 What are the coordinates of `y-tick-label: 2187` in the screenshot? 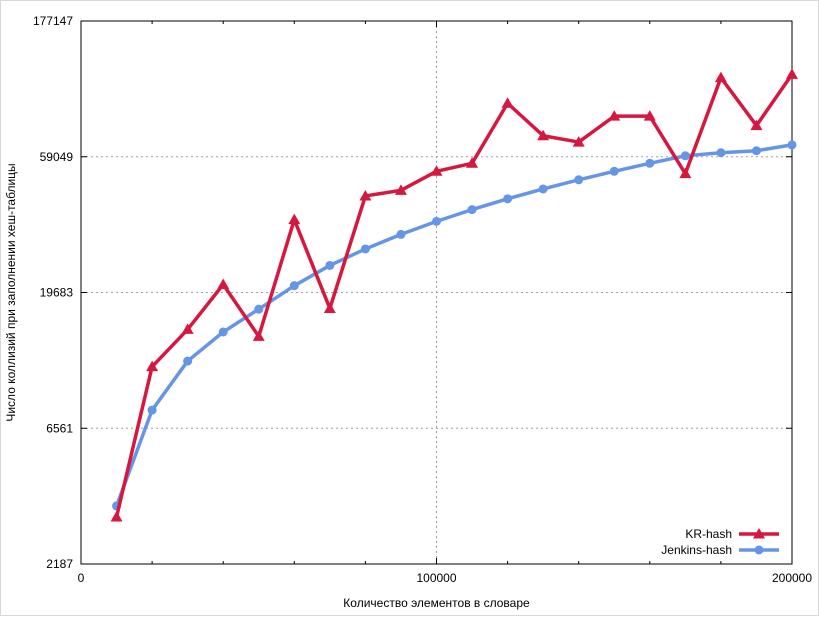 It's located at (59, 564).